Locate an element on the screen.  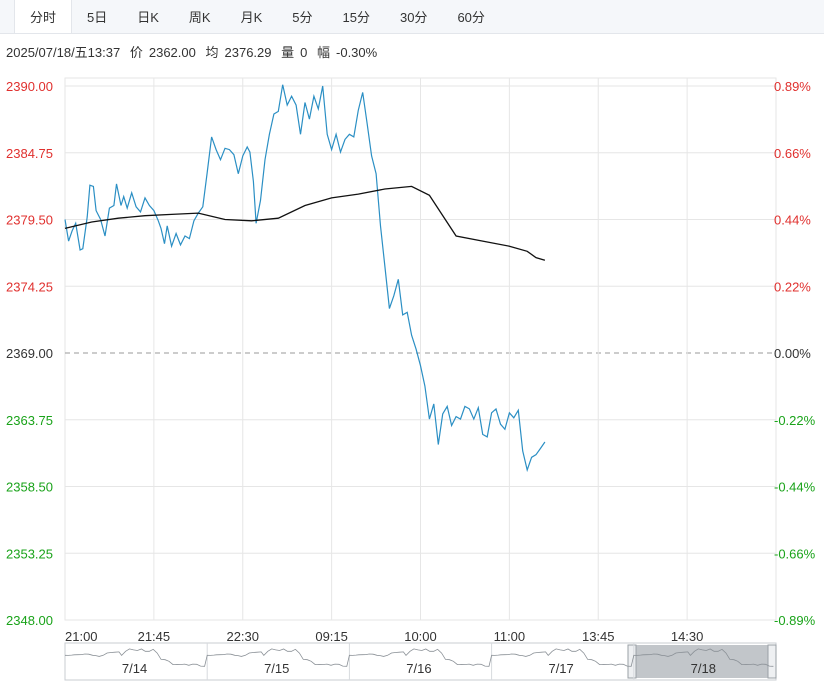
x-tick-label: 21:00 is located at coordinates (81, 636).